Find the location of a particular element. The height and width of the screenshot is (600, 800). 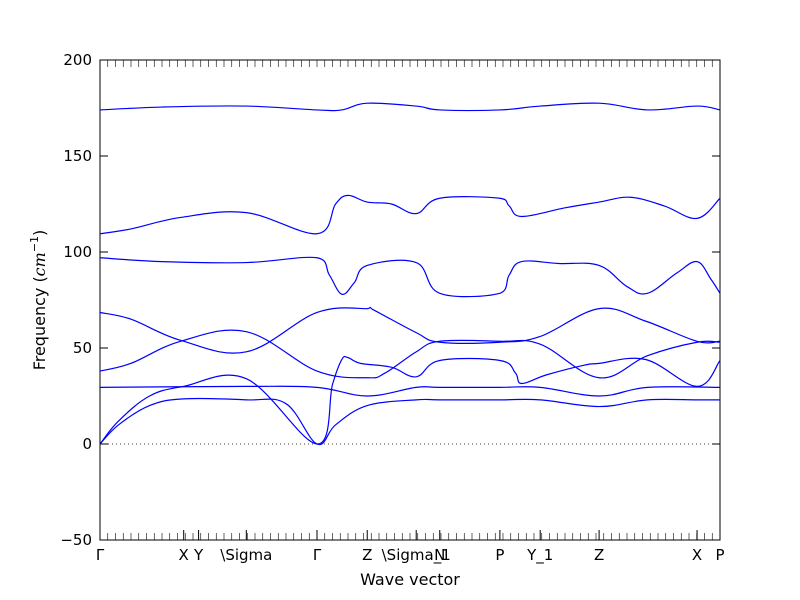

y-axis-title-main: Frequency ( is located at coordinates (39, 323).